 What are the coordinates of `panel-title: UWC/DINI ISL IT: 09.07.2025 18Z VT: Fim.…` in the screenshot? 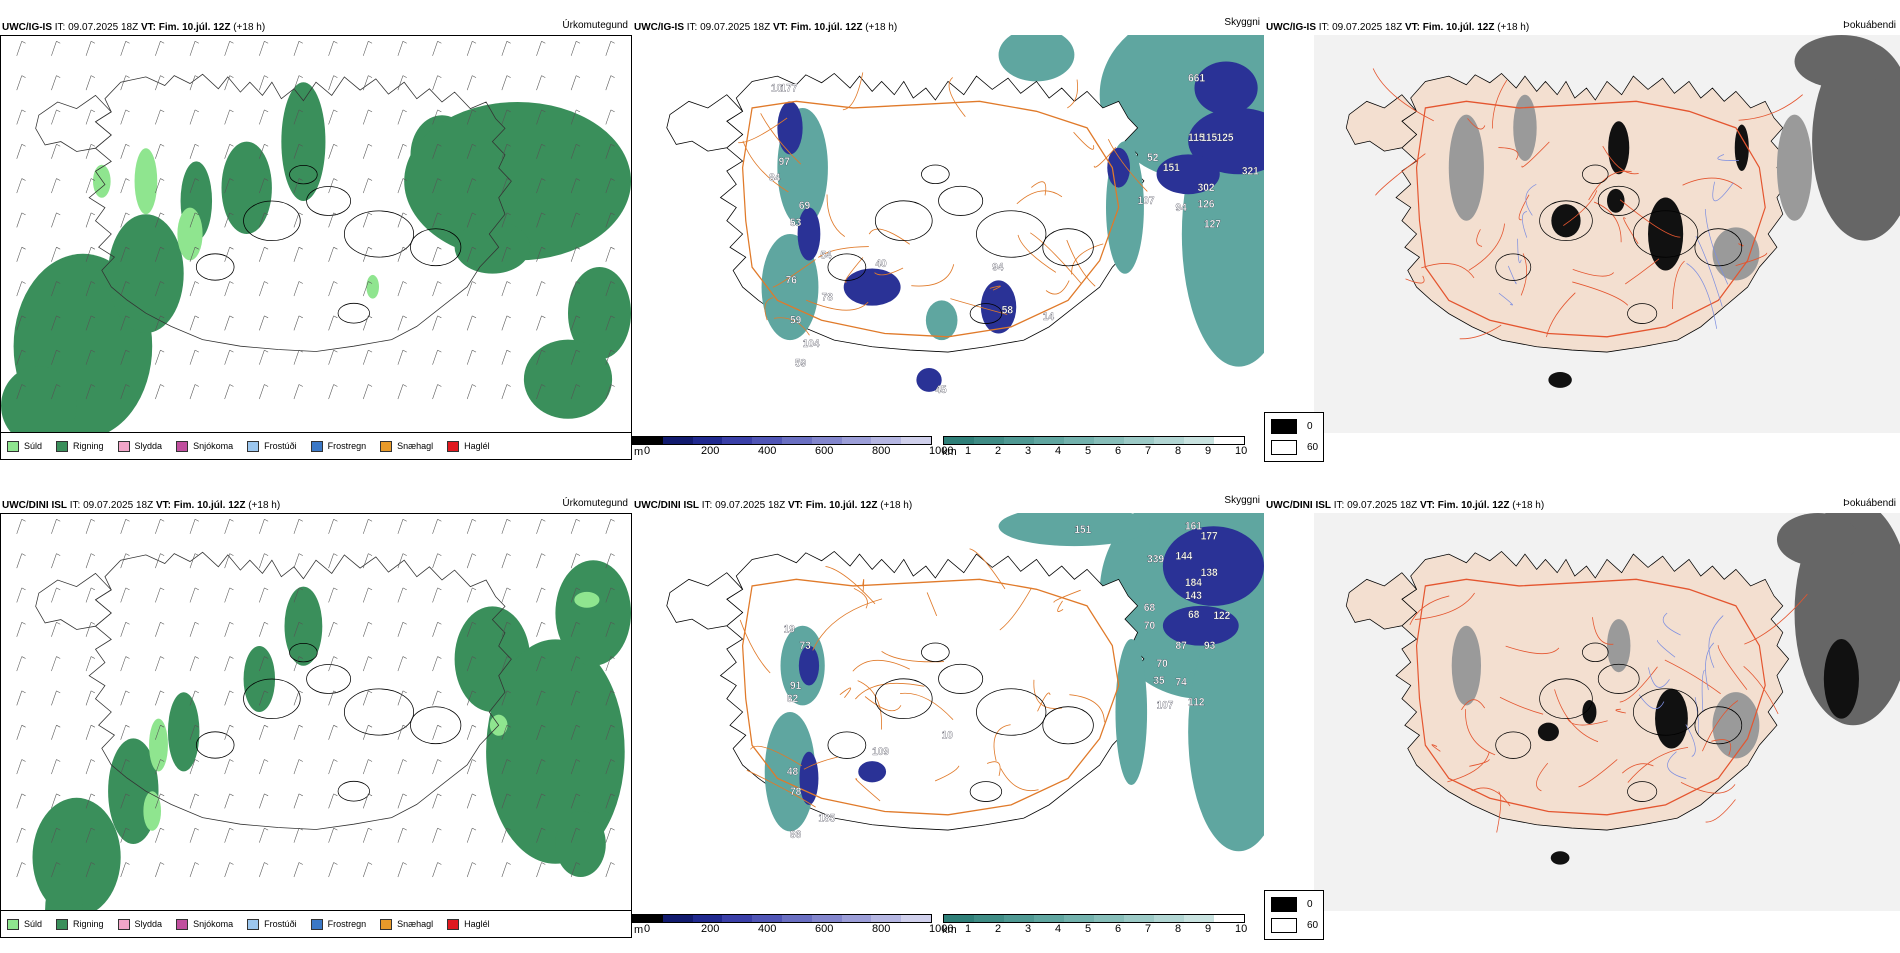 It's located at (1405, 505).